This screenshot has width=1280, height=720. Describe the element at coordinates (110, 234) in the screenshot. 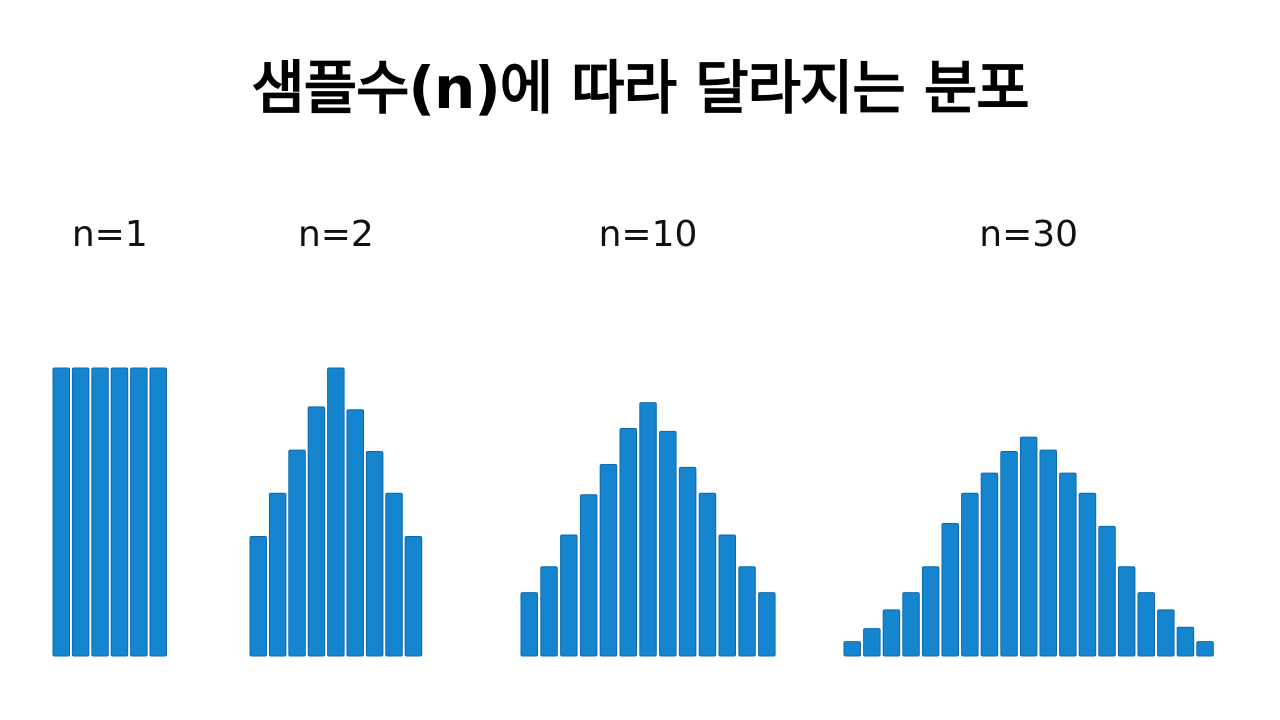

I see `panel-label: n=1` at that location.